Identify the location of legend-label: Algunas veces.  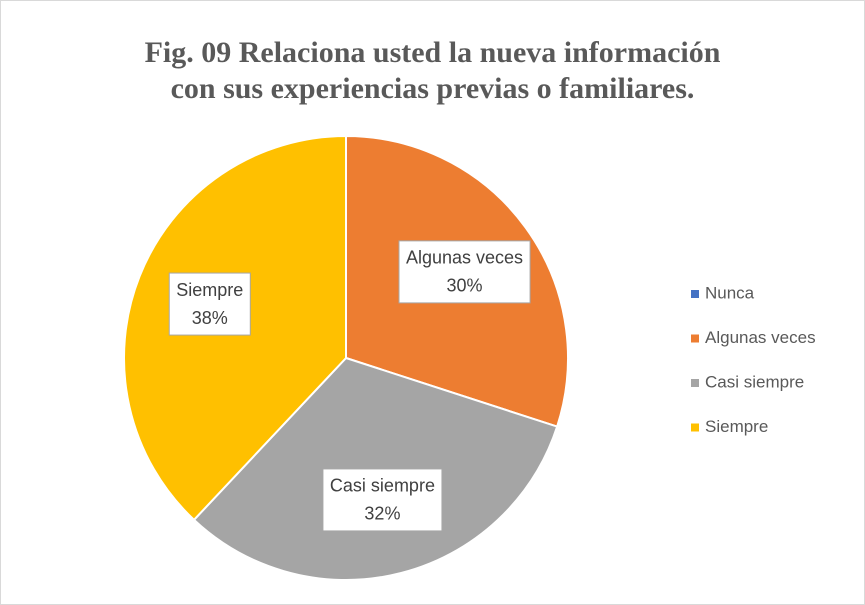
(760, 337).